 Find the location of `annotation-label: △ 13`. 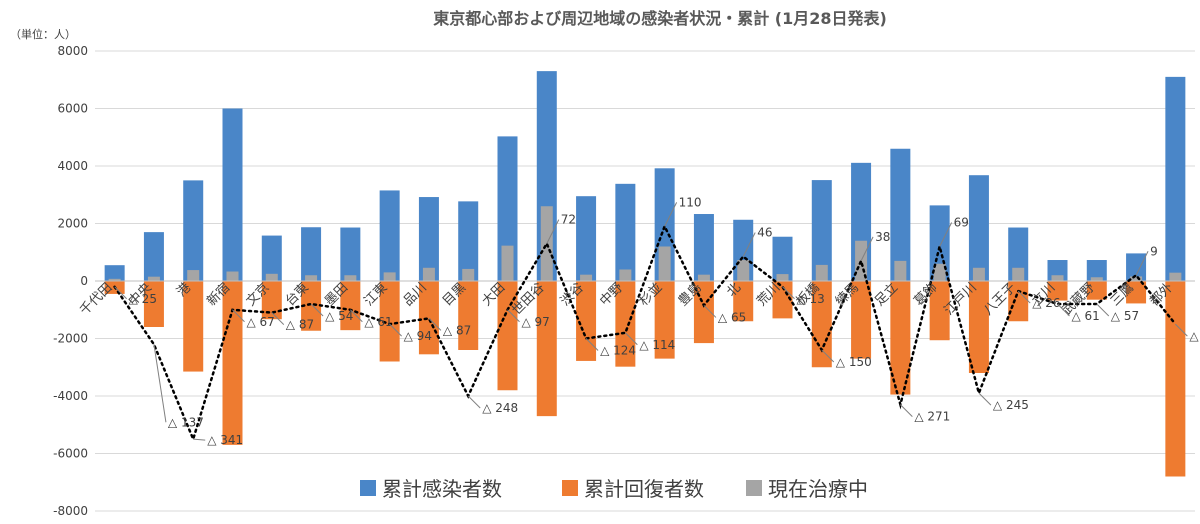

annotation-label: △ 13 is located at coordinates (811, 299).